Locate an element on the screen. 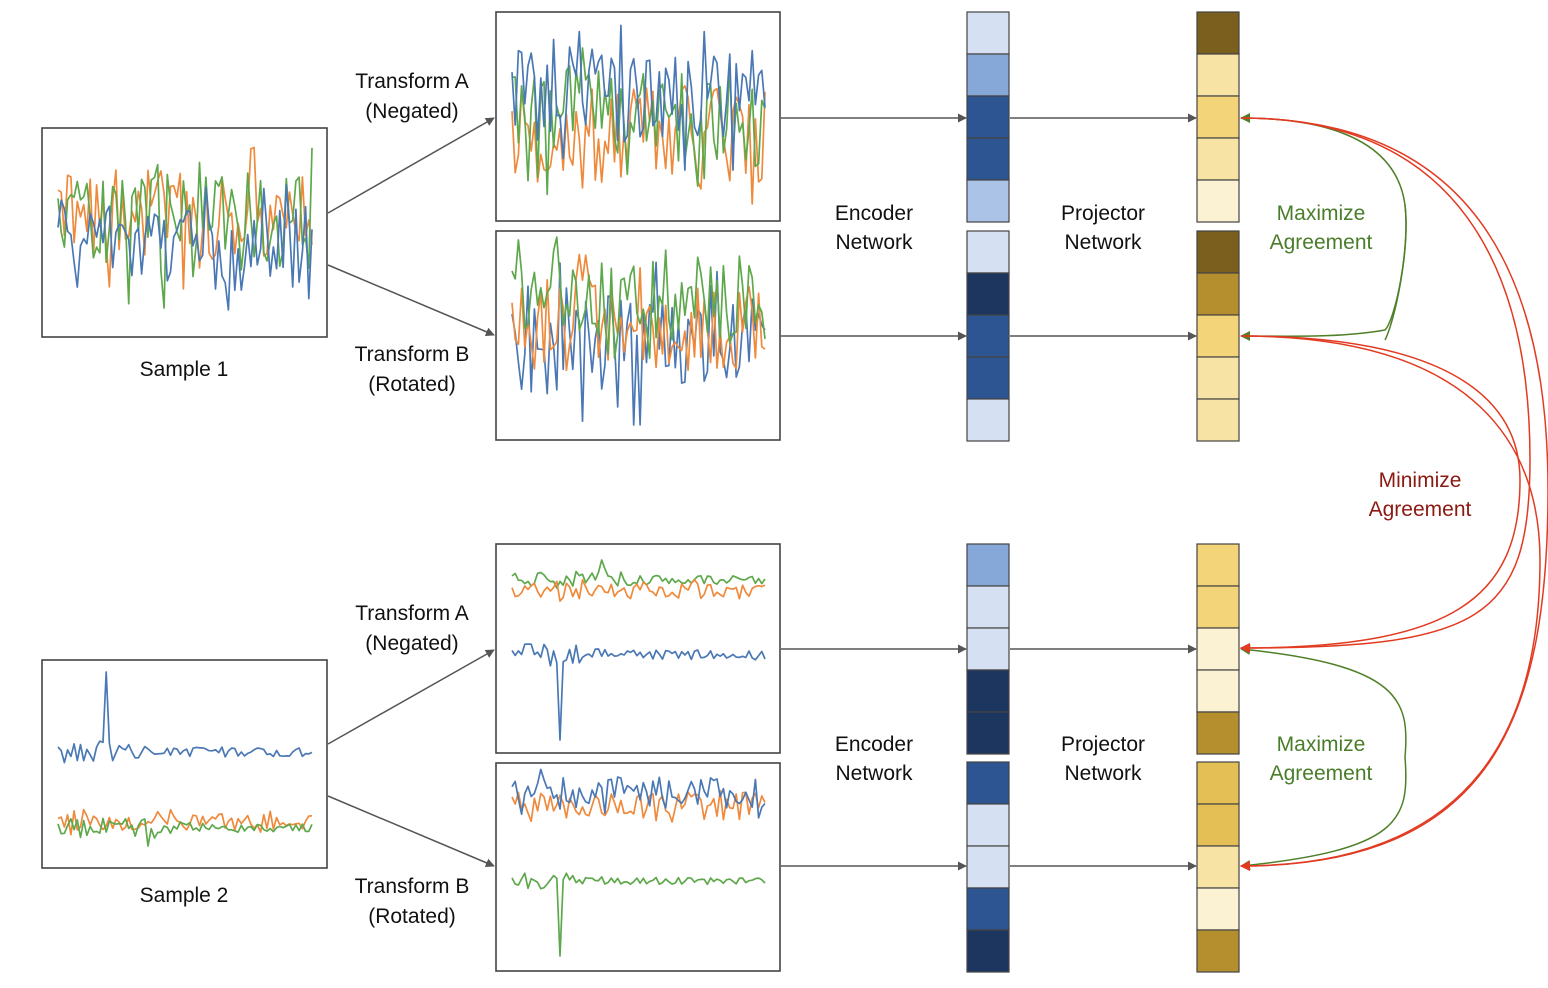 Image resolution: width=1548 pixels, height=988 pixels. s2-view-a-series-orange is located at coordinates (638, 590).